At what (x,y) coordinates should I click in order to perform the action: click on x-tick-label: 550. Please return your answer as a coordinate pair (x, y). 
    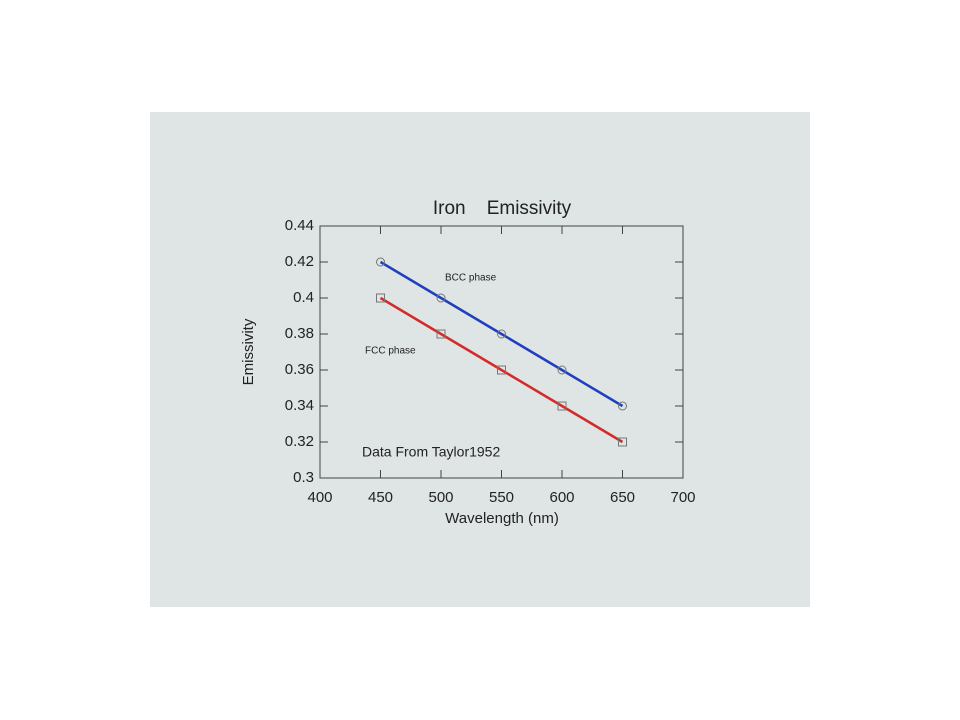
    Looking at the image, I should click on (501, 497).